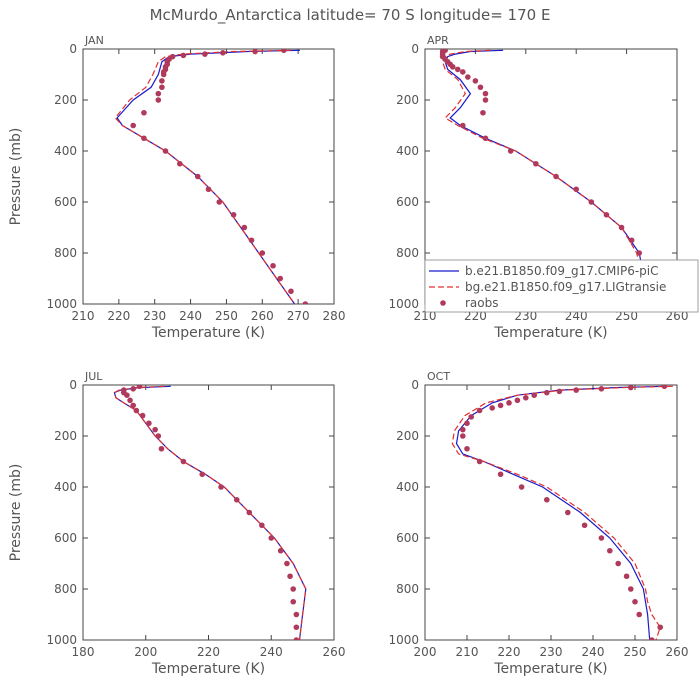 The height and width of the screenshot is (700, 700). I want to click on legend-label: b.e21.B1850.f09_g17.CMIP6-piC, so click(561, 271).